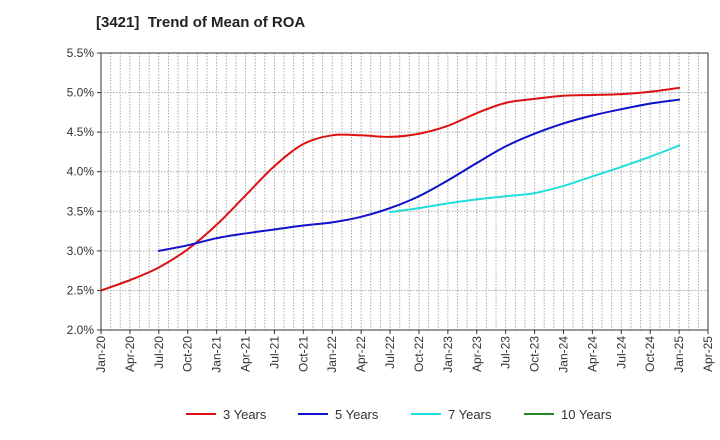 This screenshot has width=720, height=440. What do you see at coordinates (81, 172) in the screenshot?
I see `y-tick-label: 4.0%` at bounding box center [81, 172].